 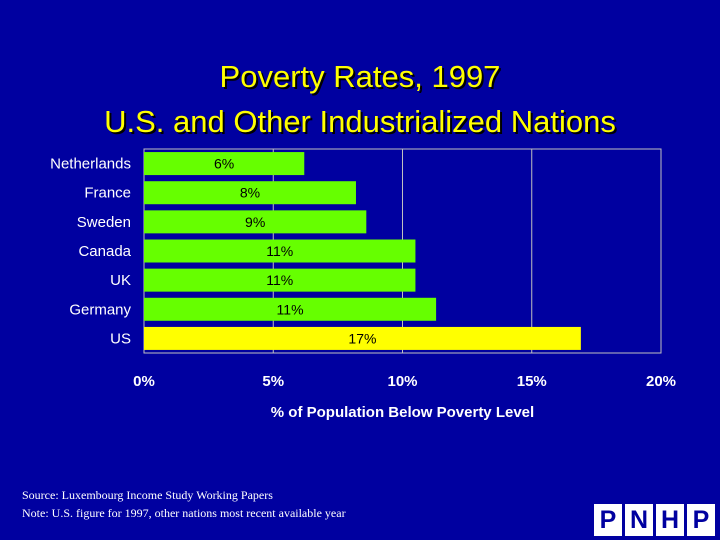 I want to click on x-axis-label: % of Population Below Poverty Level, so click(x=402, y=412).